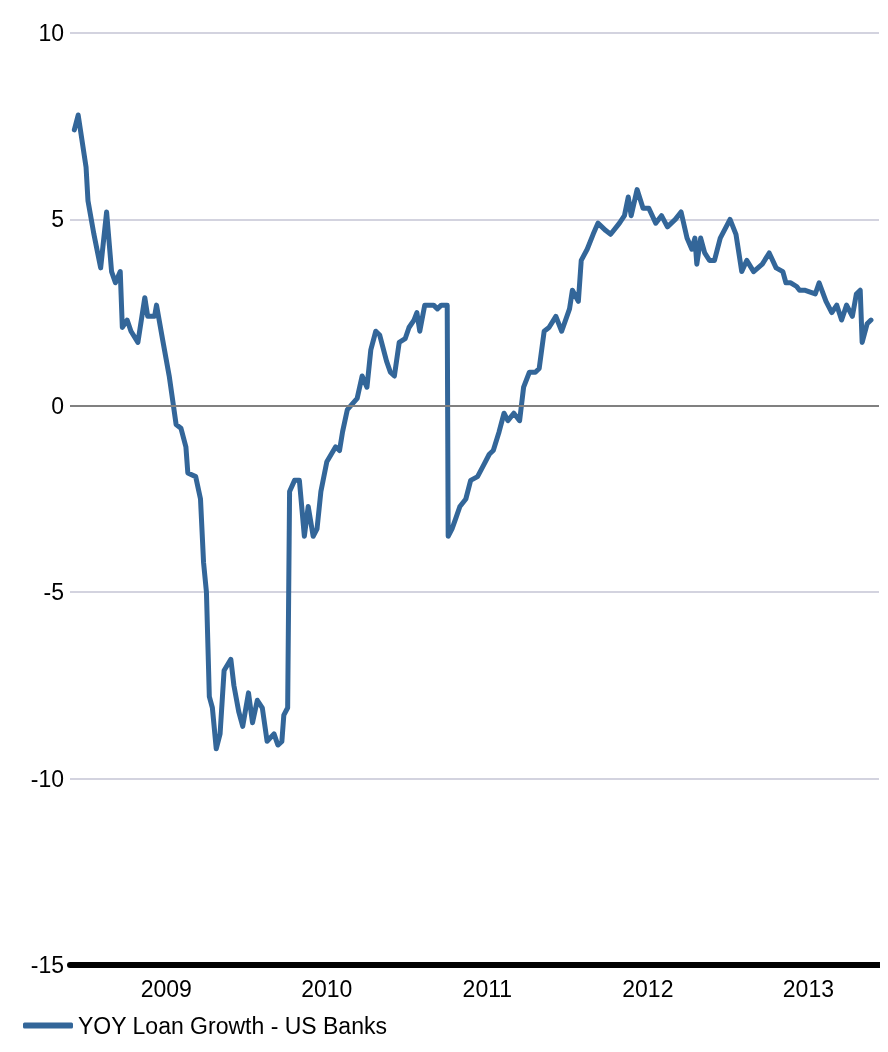 The image size is (888, 1052). I want to click on x-tick-label: 2012, so click(648, 988).